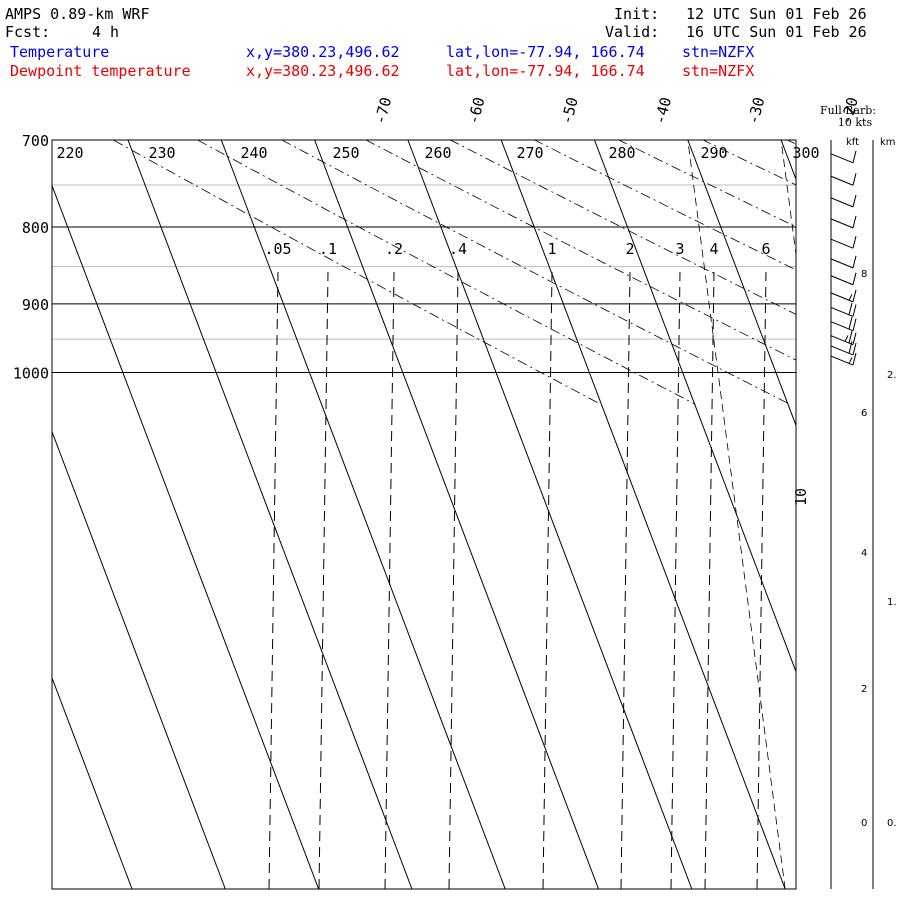  I want to click on pressure-tick-900: 900, so click(35, 305).